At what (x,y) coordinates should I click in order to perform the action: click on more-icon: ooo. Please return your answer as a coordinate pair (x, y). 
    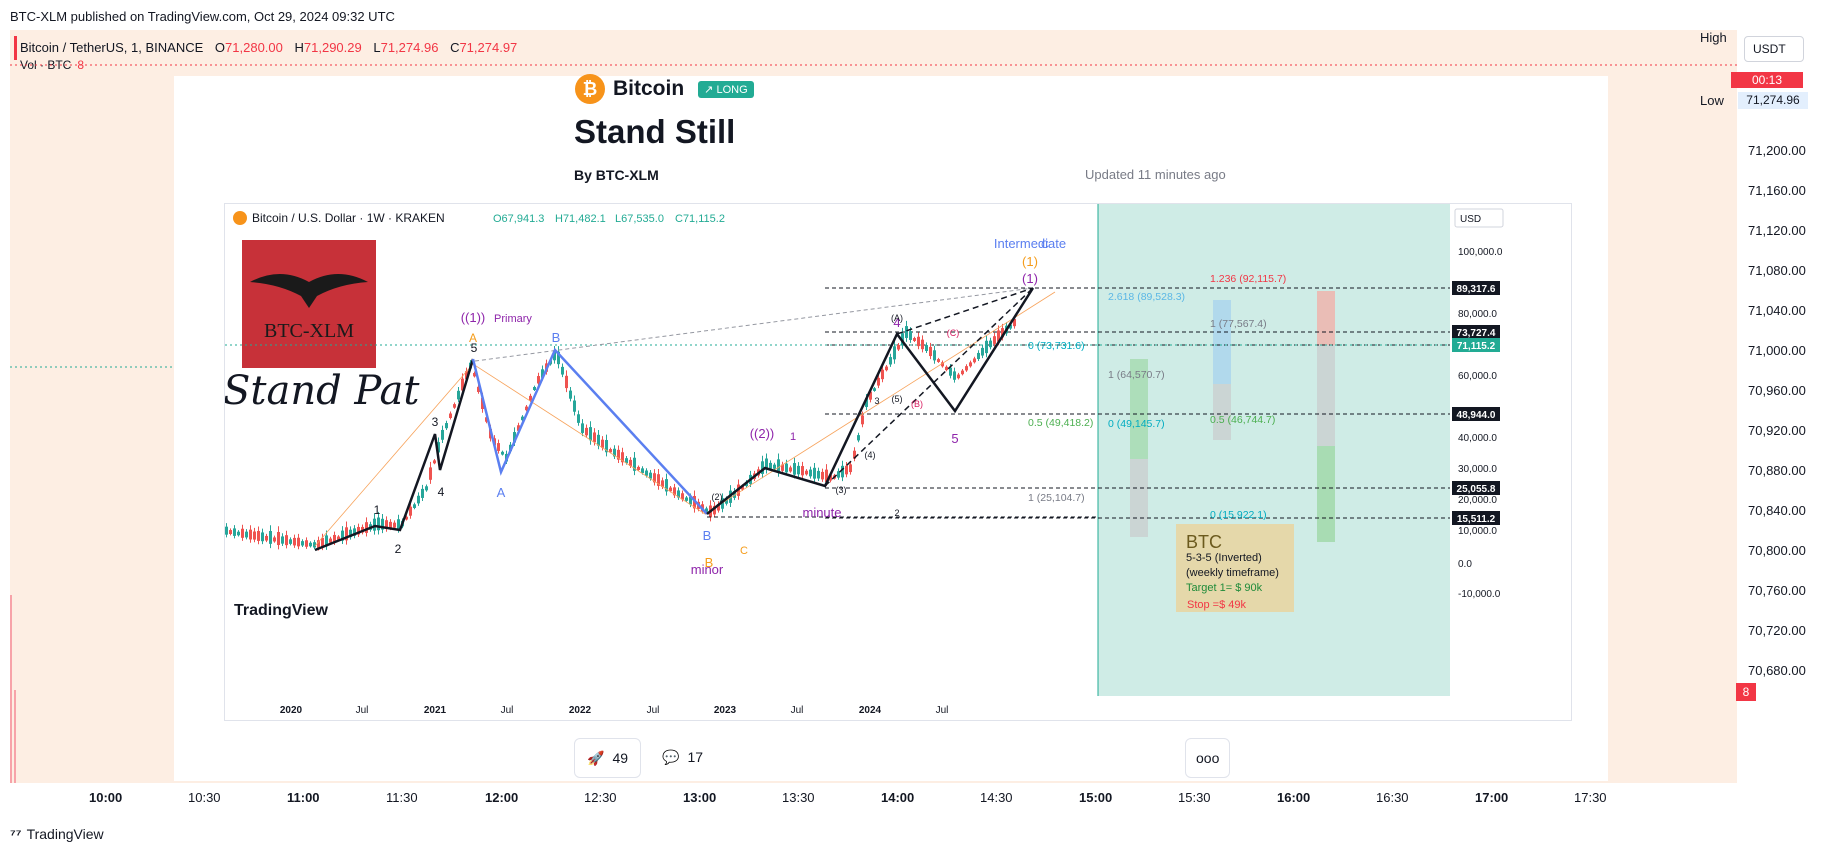
    Looking at the image, I should click on (1208, 758).